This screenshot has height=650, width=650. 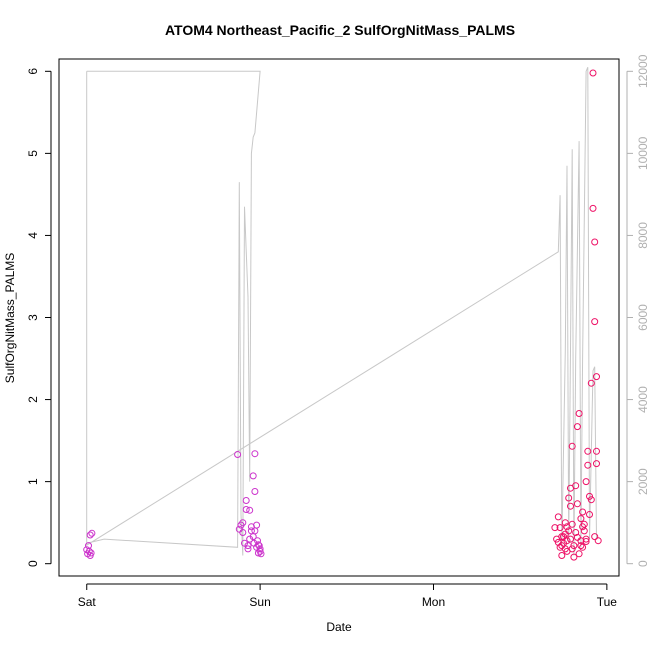 I want to click on x-tick-label: Sat, so click(x=87, y=602).